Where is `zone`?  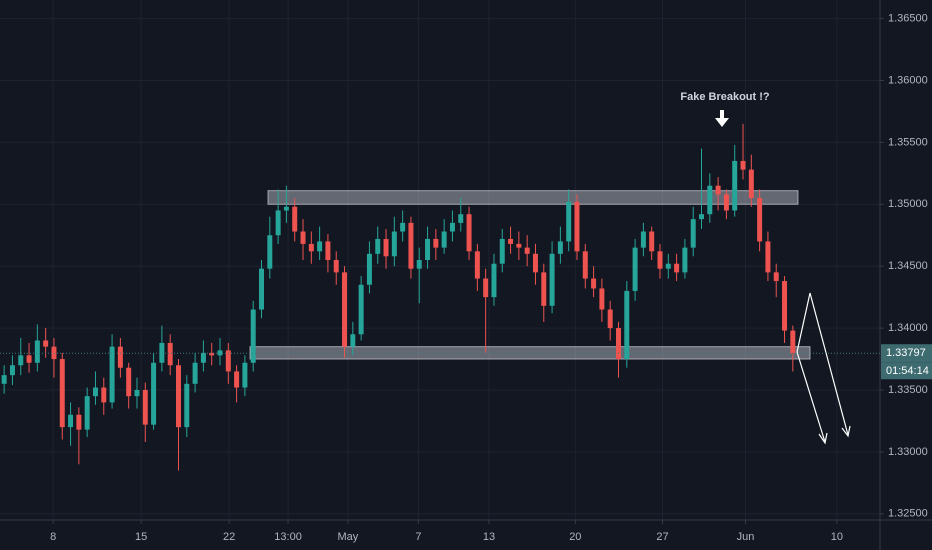 zone is located at coordinates (533, 197).